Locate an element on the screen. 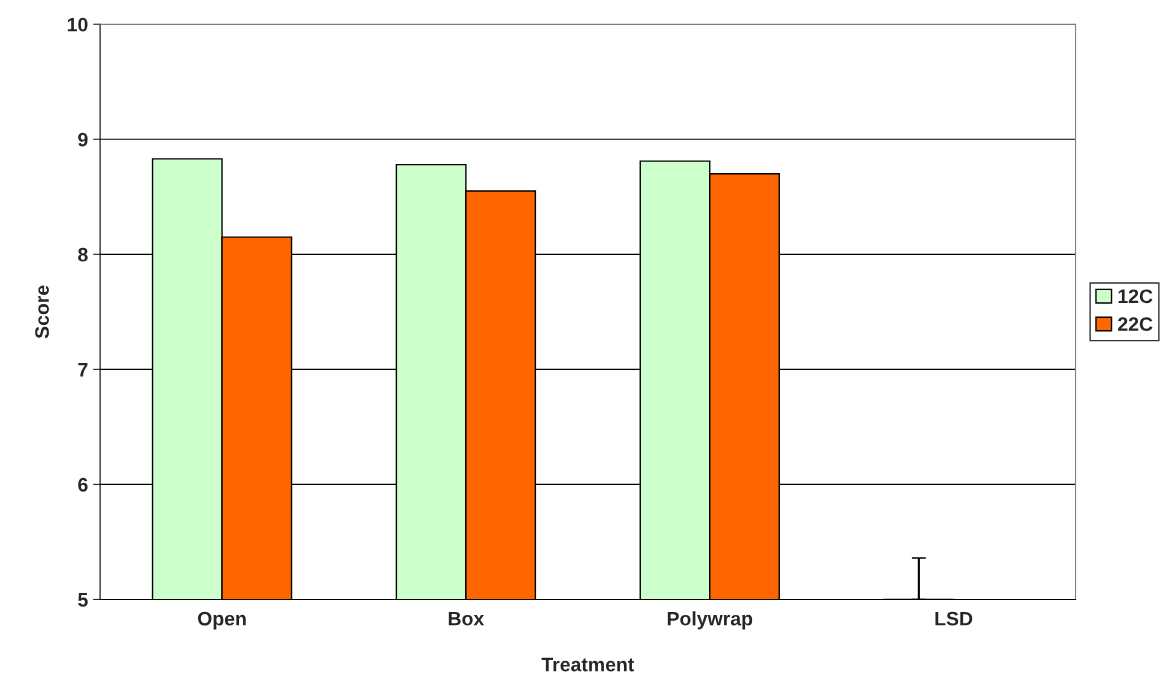 The width and height of the screenshot is (1164, 693). legend-label: 22C is located at coordinates (1135, 324).